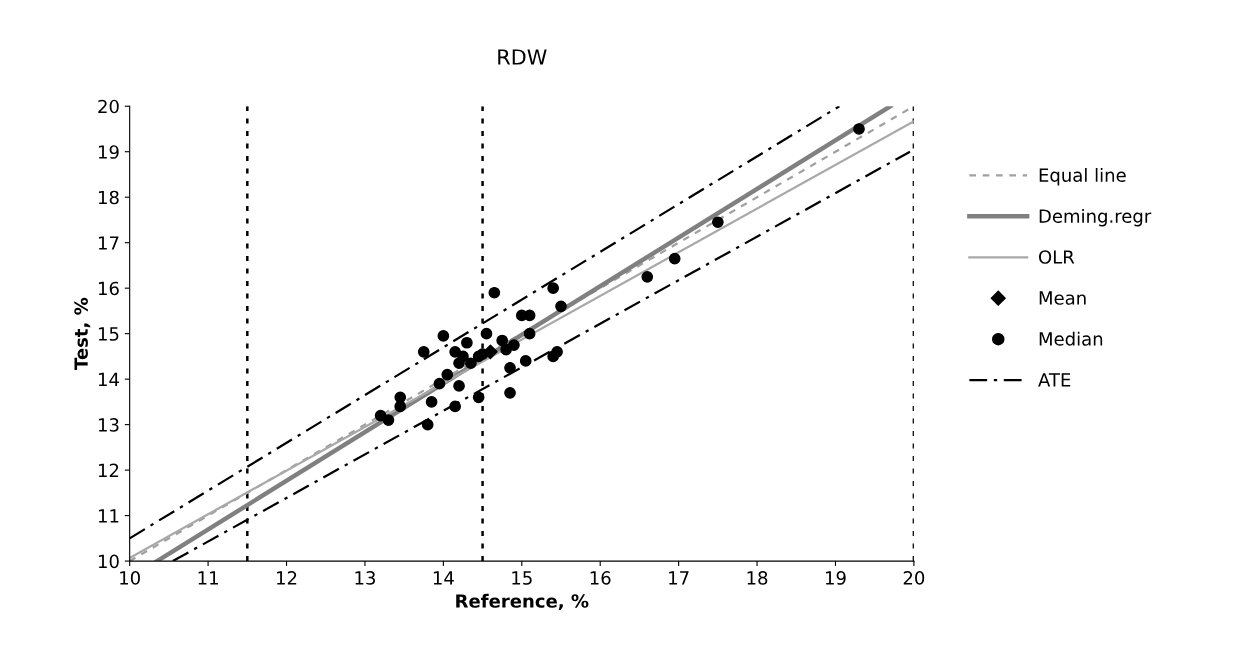 The height and width of the screenshot is (664, 1235). What do you see at coordinates (108, 106) in the screenshot?
I see `y-tick-label: 20` at bounding box center [108, 106].